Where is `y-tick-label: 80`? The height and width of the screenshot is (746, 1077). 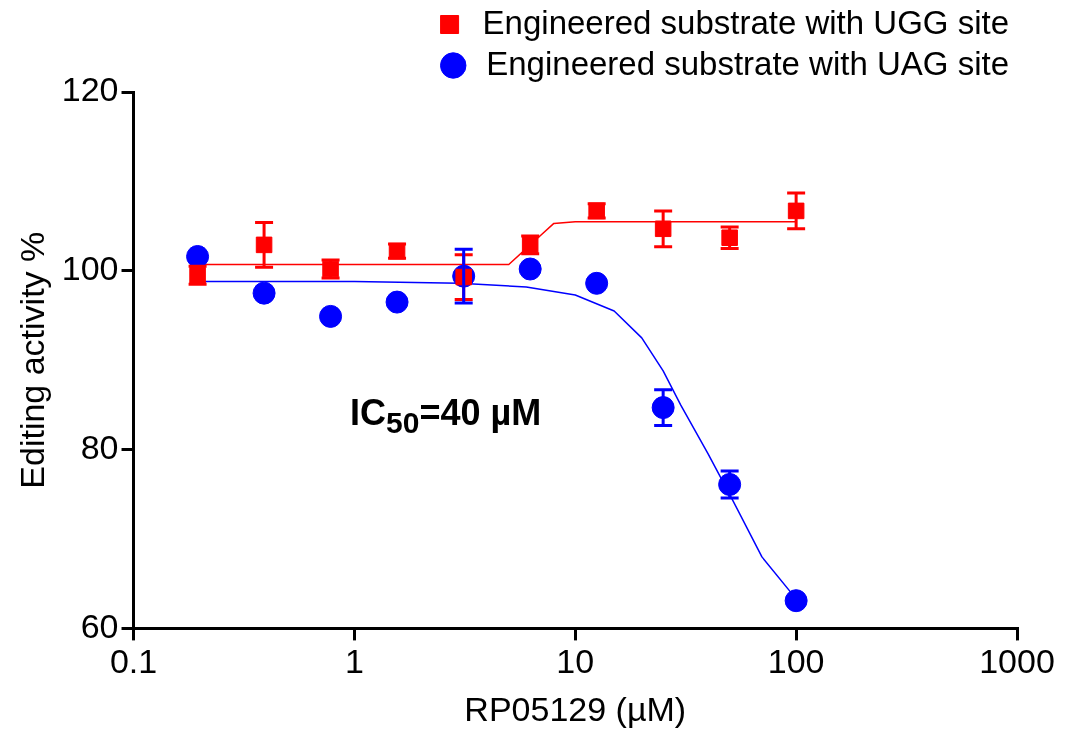
y-tick-label: 80 is located at coordinates (99, 446).